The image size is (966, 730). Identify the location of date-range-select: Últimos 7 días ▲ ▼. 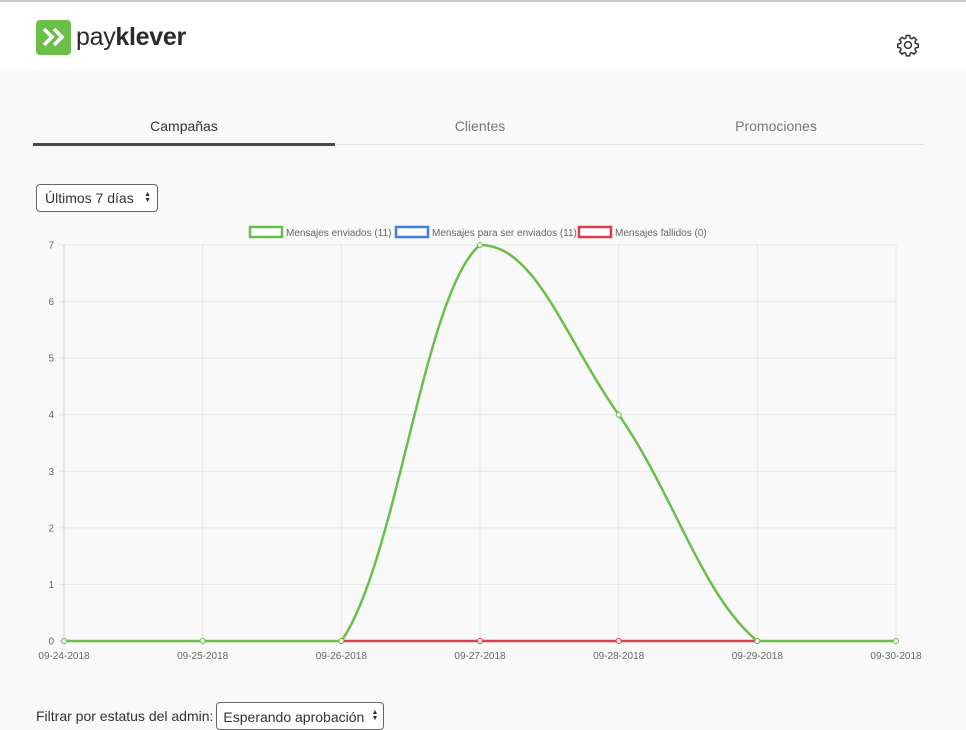
(97, 198).